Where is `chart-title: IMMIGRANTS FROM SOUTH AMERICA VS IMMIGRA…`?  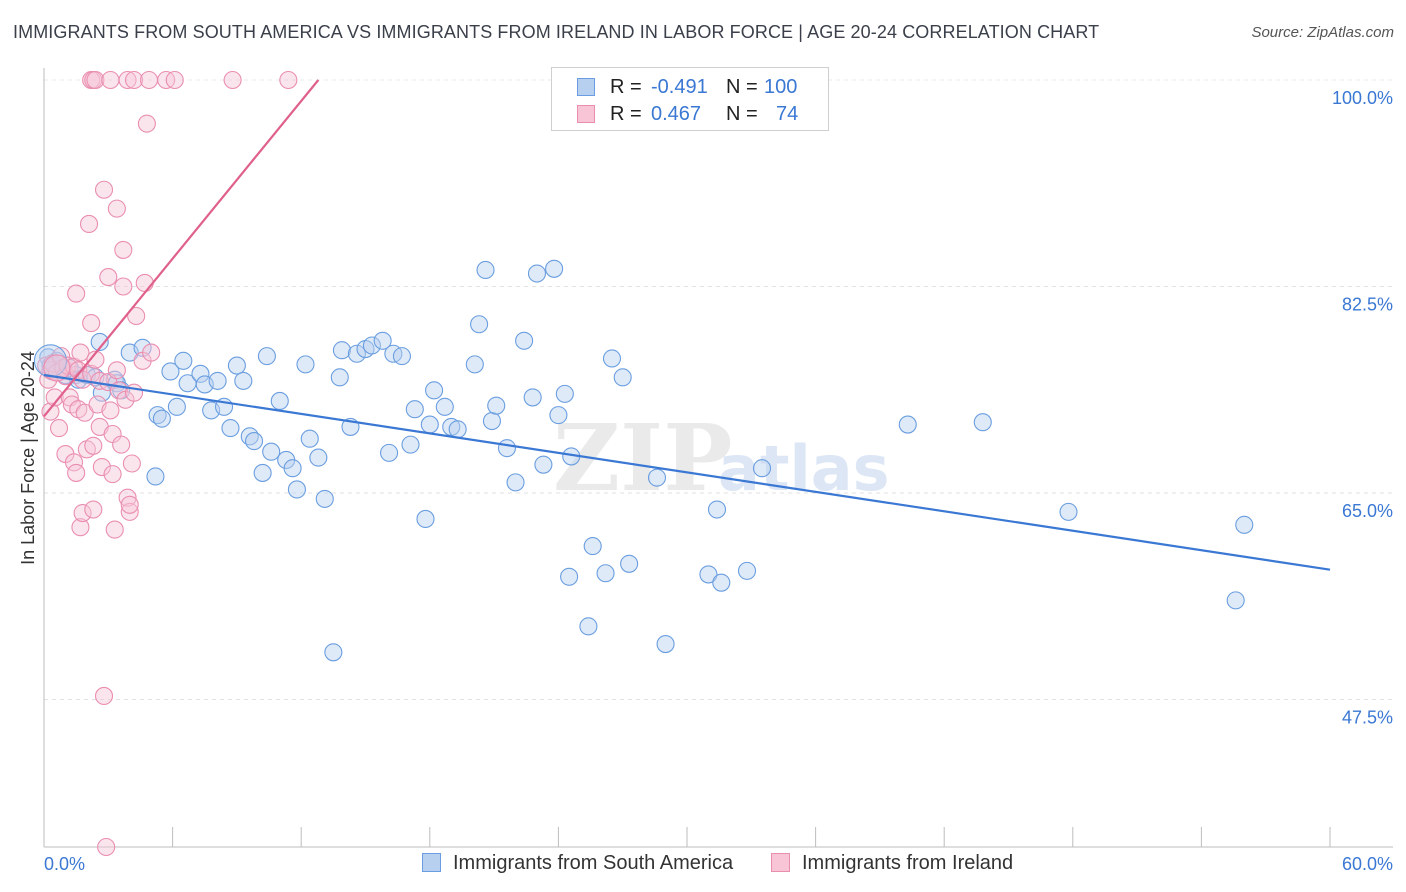 chart-title: IMMIGRANTS FROM SOUTH AMERICA VS IMMIGRA… is located at coordinates (556, 32).